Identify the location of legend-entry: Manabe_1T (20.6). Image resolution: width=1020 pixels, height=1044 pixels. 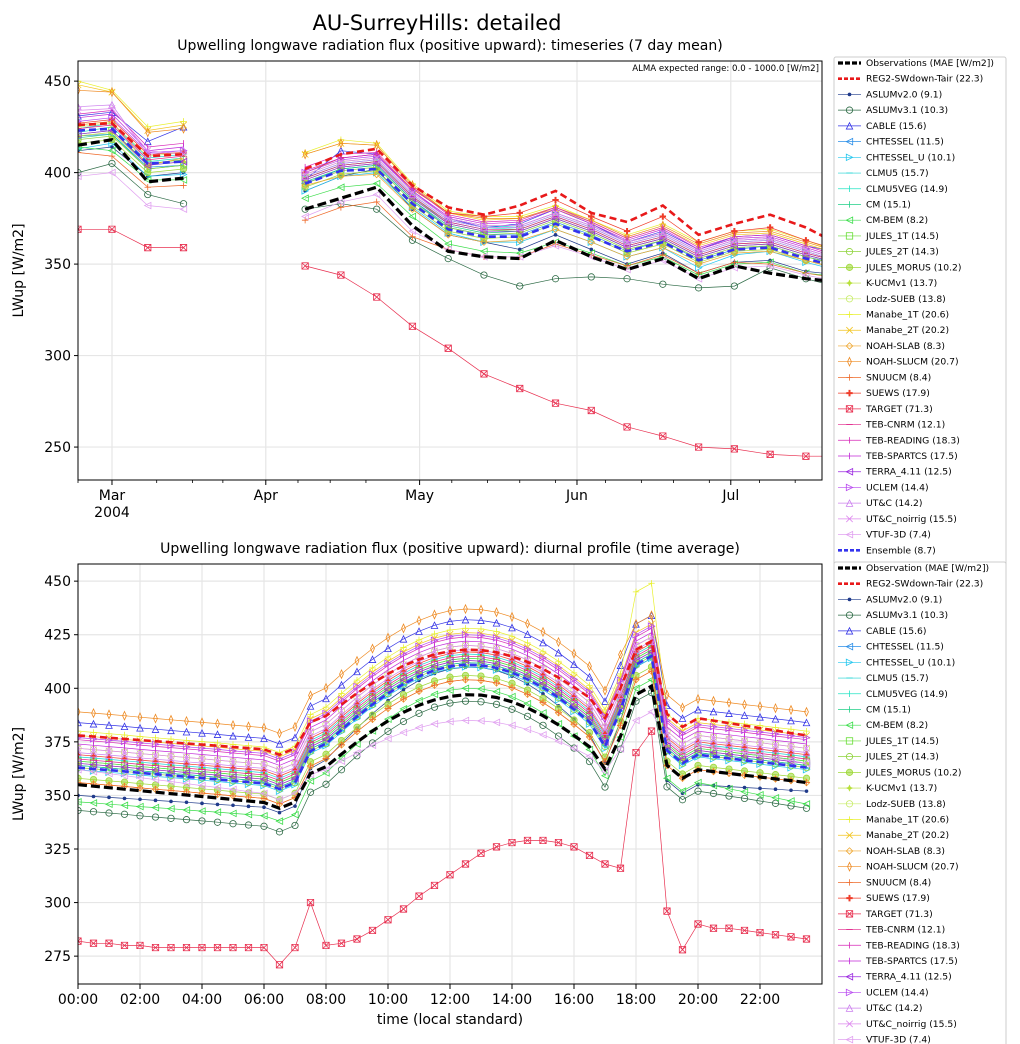
(893, 820).